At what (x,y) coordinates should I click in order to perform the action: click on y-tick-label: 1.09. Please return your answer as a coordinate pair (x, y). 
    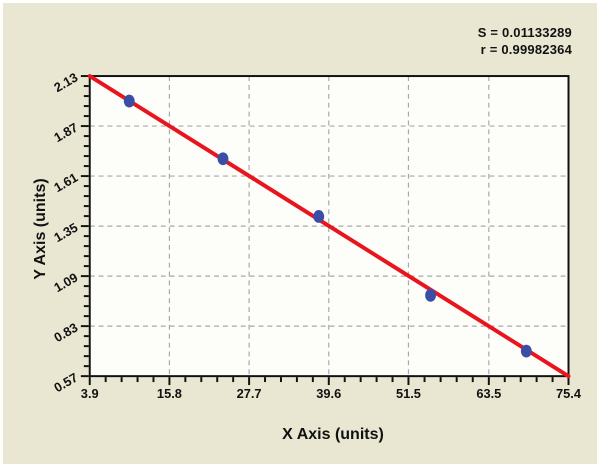
    Looking at the image, I should click on (65, 282).